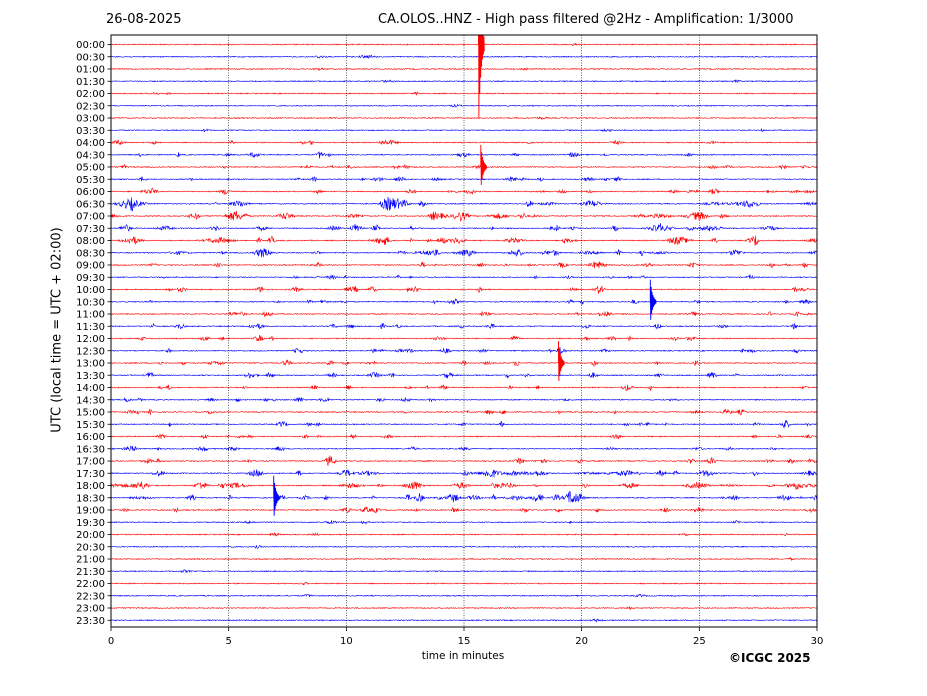  I want to click on y-tick-label: 04:00, so click(90, 143).